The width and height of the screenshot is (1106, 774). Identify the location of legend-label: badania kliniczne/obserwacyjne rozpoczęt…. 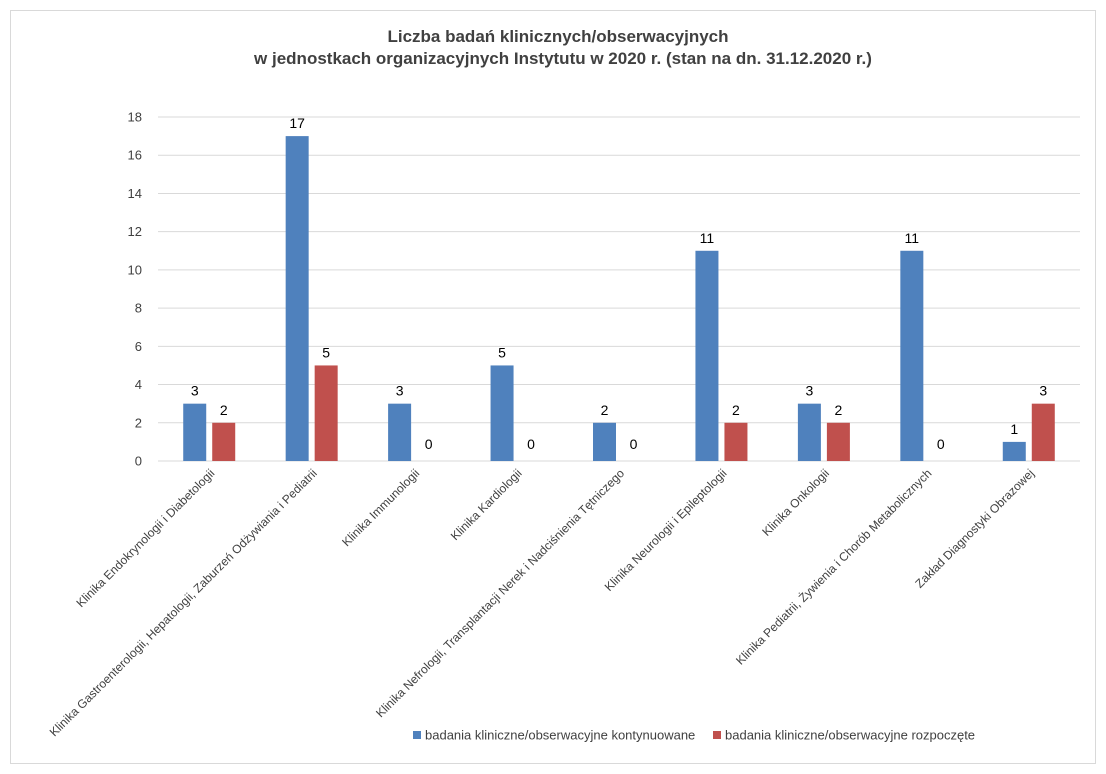
(850, 735).